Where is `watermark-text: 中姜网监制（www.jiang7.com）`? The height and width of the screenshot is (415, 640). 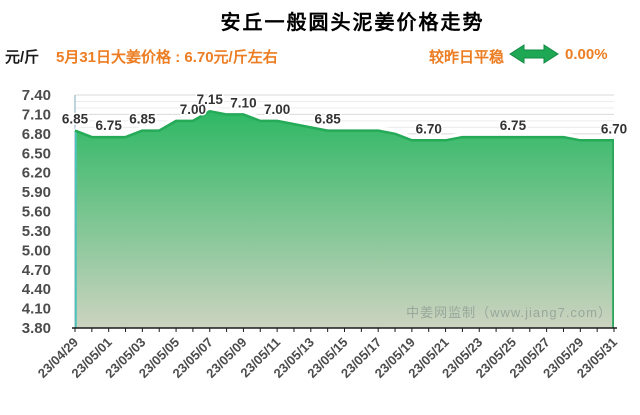
watermark-text: 中姜网监制（www.jiang7.com） is located at coordinates (509, 312).